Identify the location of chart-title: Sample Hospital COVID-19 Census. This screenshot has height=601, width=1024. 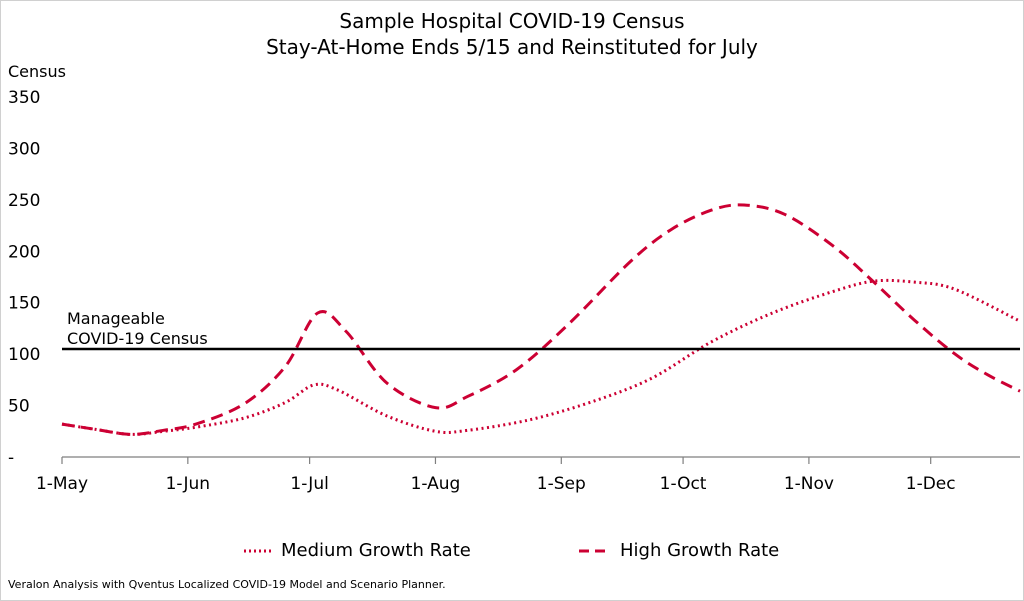
(512, 21).